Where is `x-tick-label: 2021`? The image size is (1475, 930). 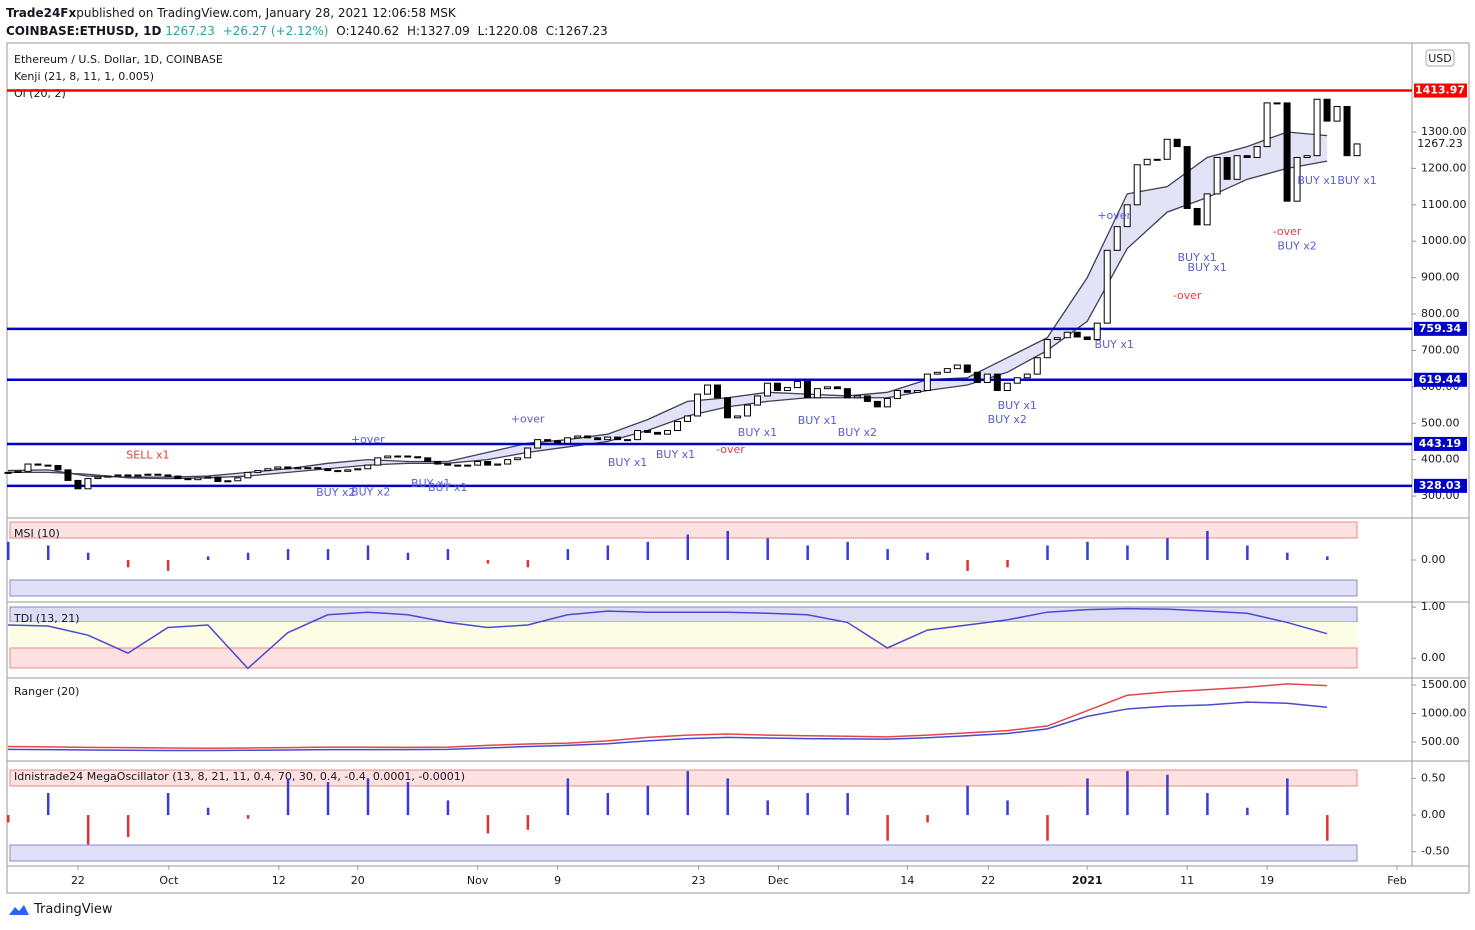
x-tick-label: 2021 is located at coordinates (1087, 880).